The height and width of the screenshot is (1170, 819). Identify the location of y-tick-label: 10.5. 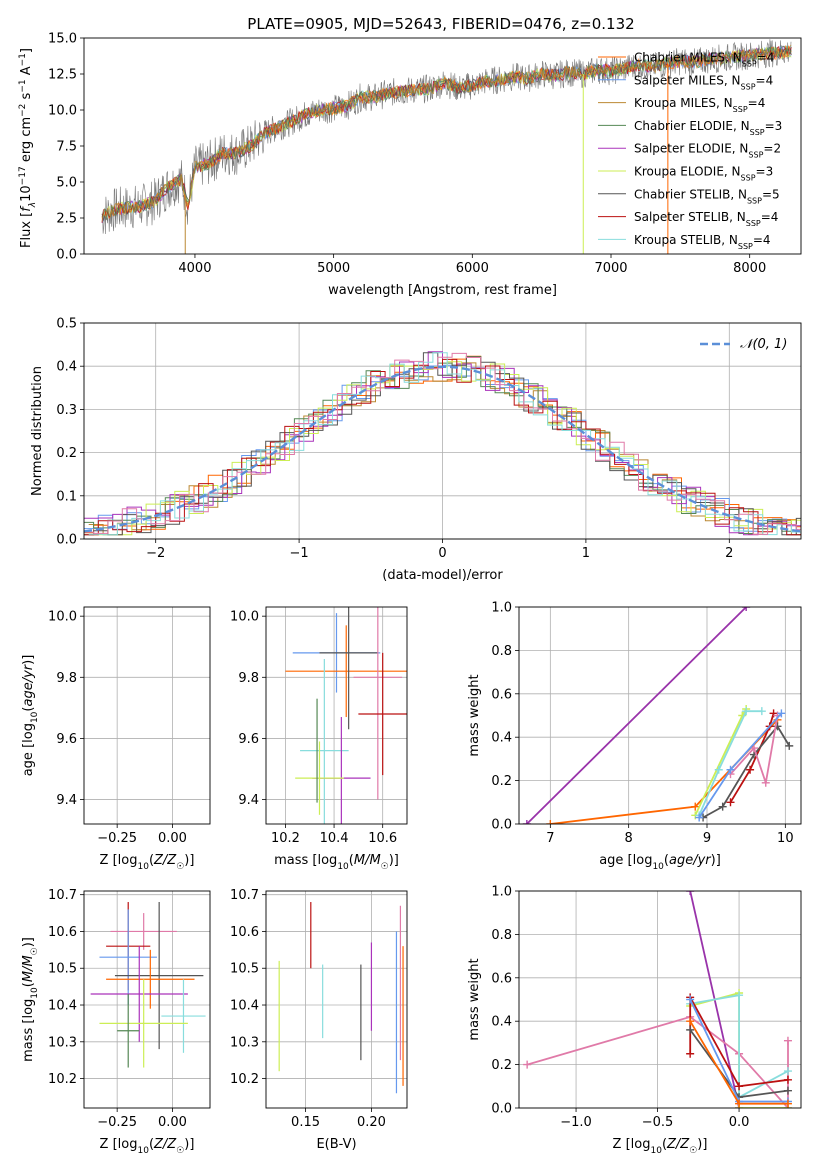
(244, 969).